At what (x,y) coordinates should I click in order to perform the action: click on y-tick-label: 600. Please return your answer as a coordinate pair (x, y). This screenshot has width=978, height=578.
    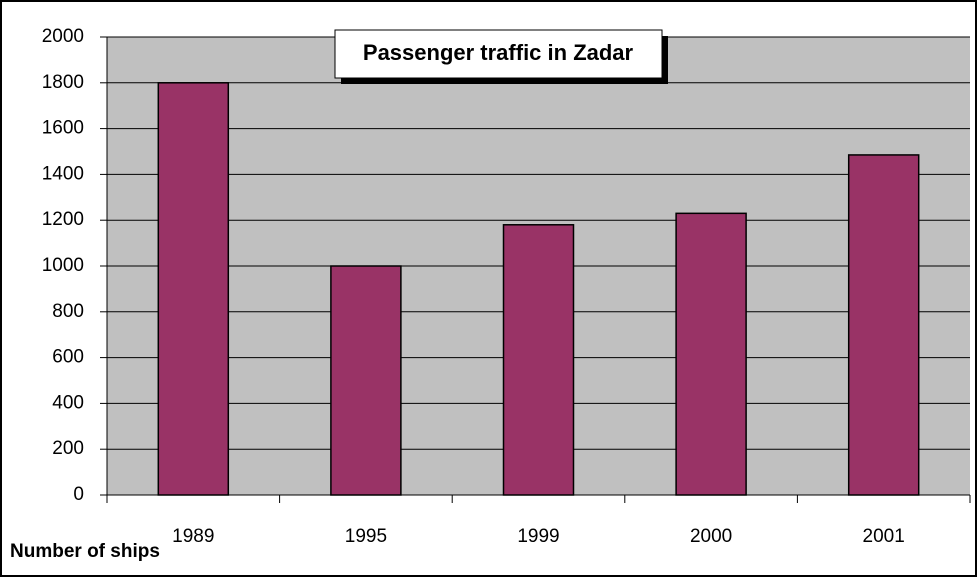
    Looking at the image, I should click on (68, 357).